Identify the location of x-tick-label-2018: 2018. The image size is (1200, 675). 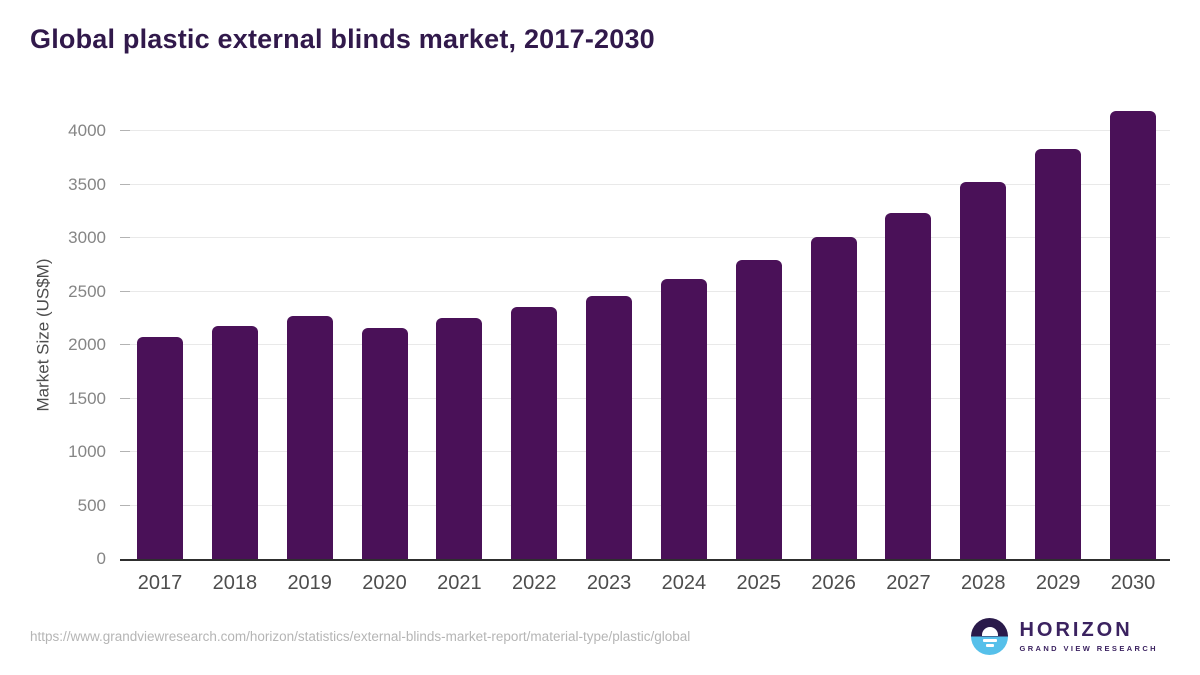
(235, 583).